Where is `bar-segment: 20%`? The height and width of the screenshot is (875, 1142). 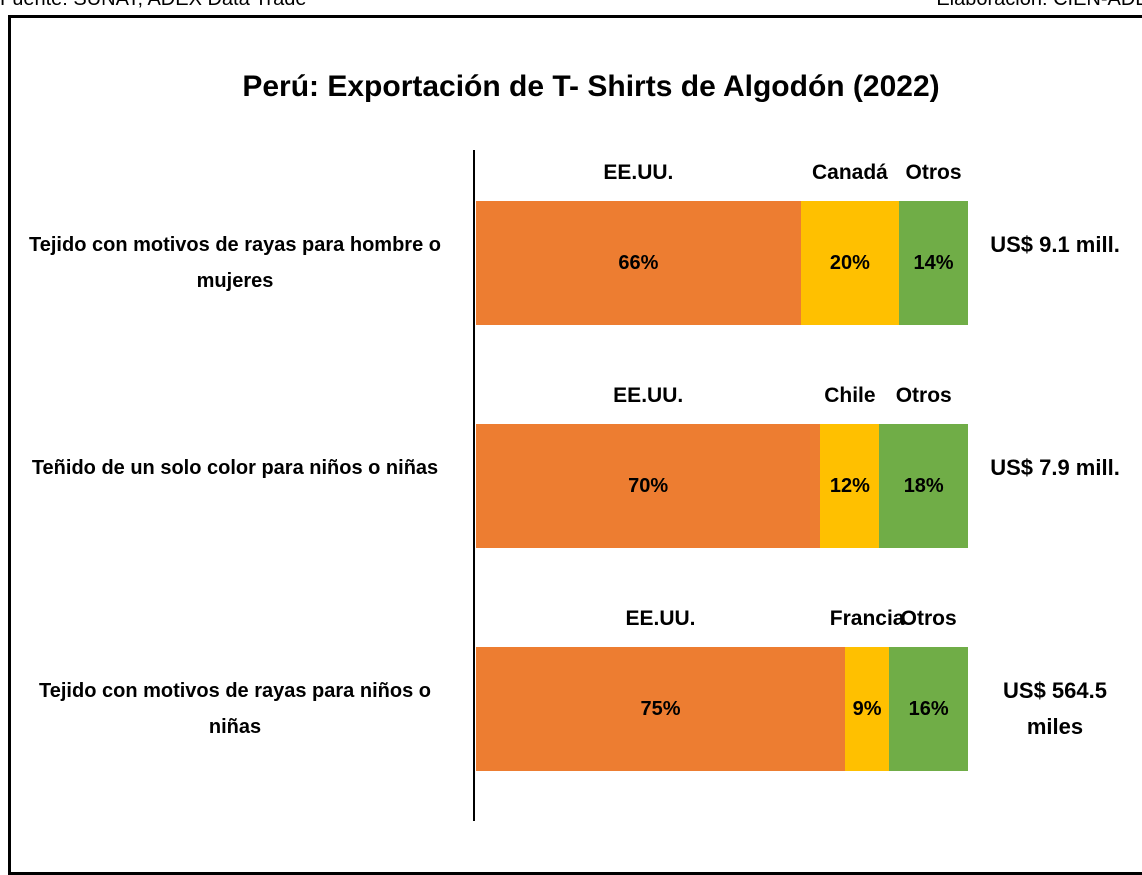
bar-segment: 20% is located at coordinates (850, 263).